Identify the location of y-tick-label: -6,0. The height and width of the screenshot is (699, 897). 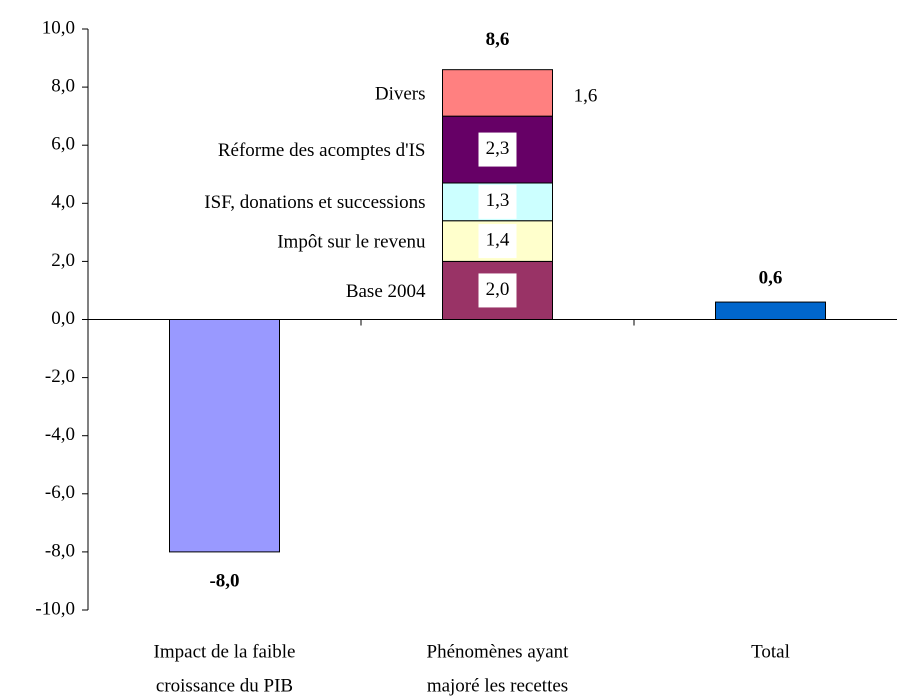
(60, 492).